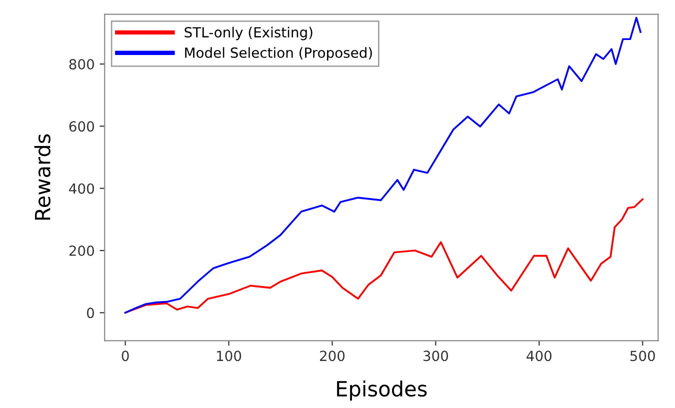 This screenshot has width=675, height=408. Describe the element at coordinates (382, 390) in the screenshot. I see `x-axis-title: Episodes` at that location.